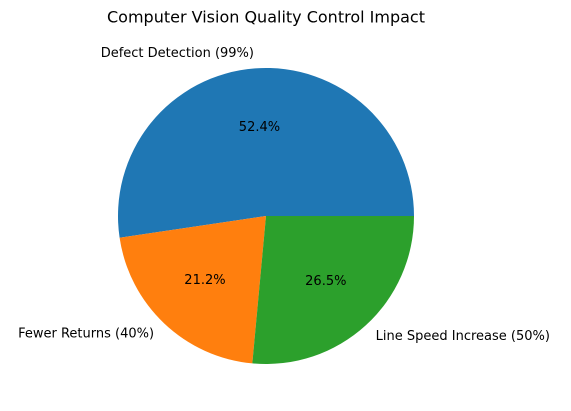  What do you see at coordinates (325, 281) in the screenshot?
I see `percent-label: 26.5%` at bounding box center [325, 281].